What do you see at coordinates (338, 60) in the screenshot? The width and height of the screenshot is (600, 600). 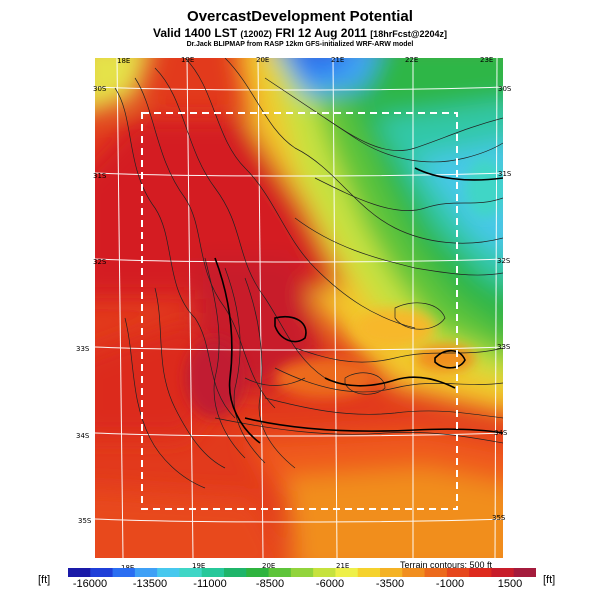 I see `lon-label-top: 21E` at bounding box center [338, 60].